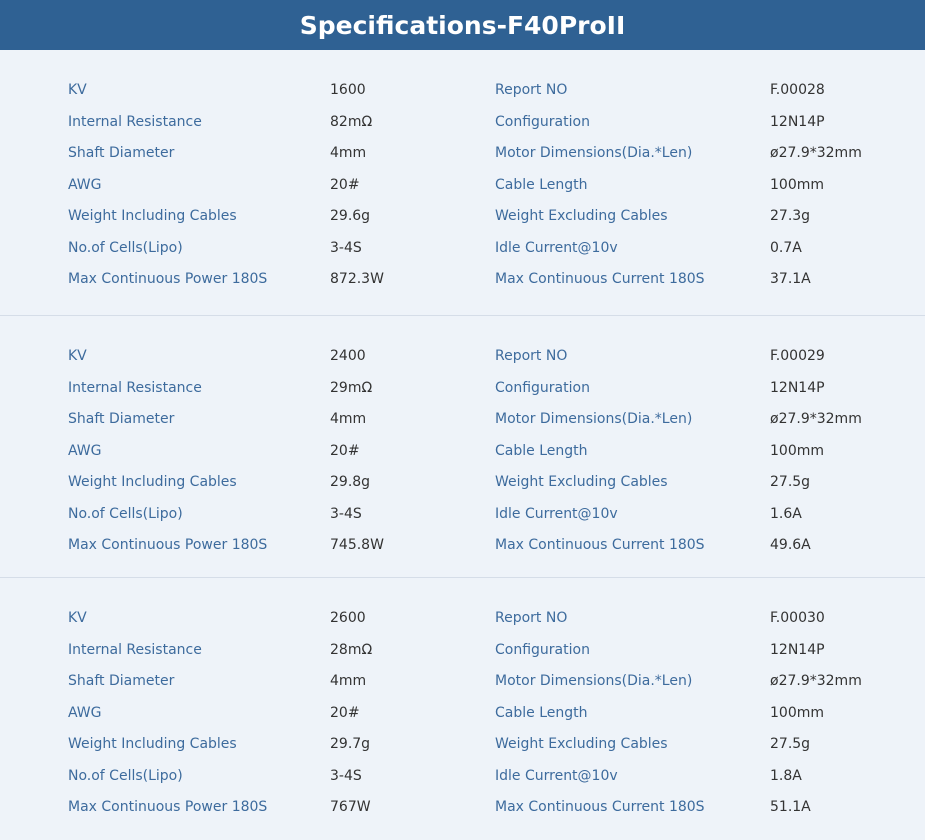 The width and height of the screenshot is (925, 840). I want to click on spec-value: 49.6A, so click(790, 545).